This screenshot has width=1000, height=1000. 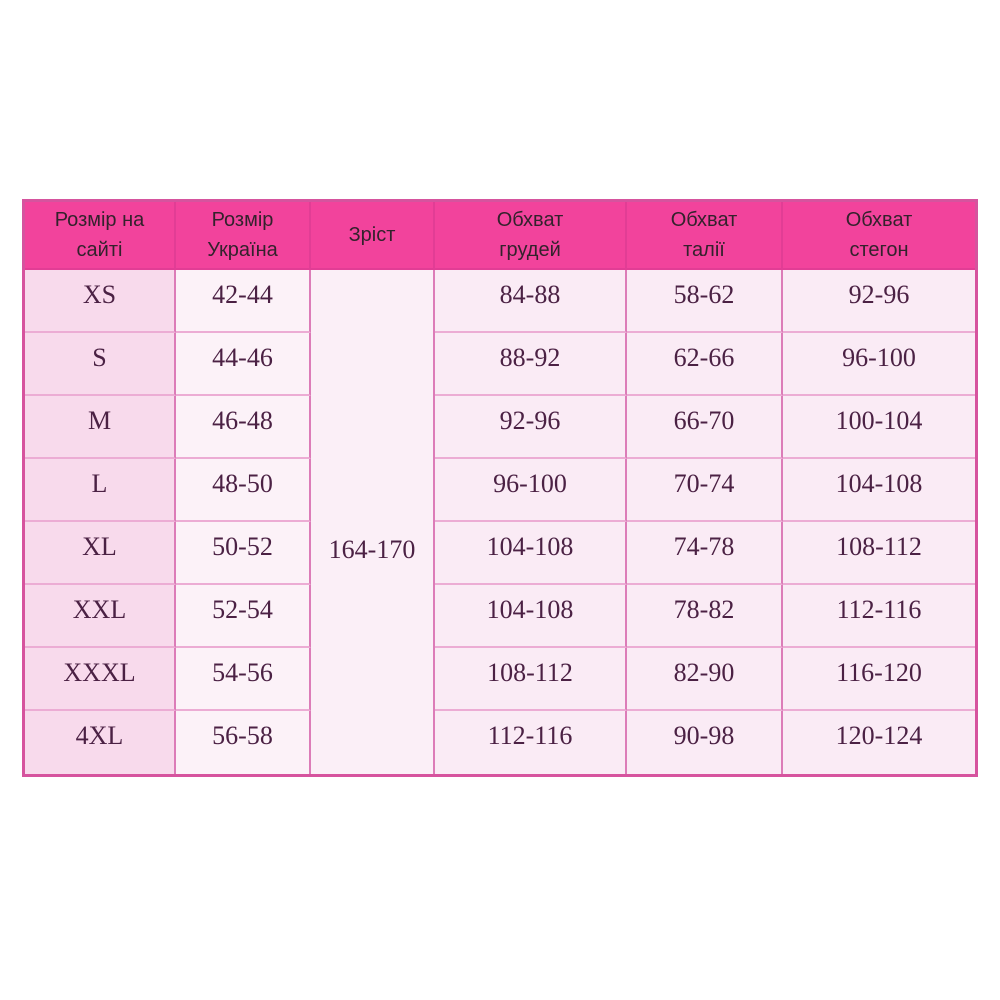 I want to click on size-site-header: Розмір на сайті, so click(x=100, y=236).